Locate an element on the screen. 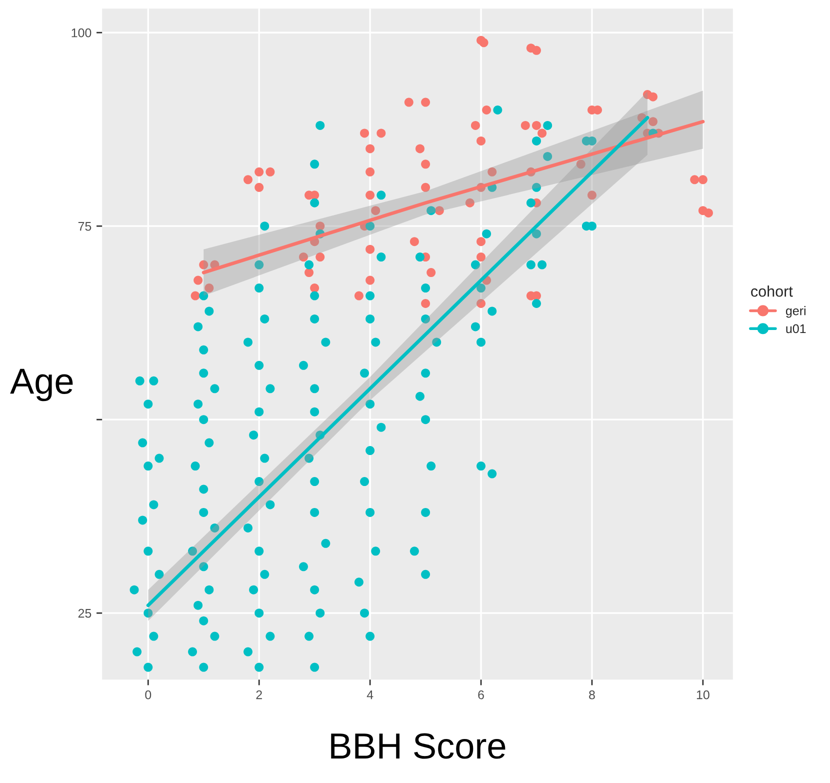  legend-label: geri is located at coordinates (796, 312).